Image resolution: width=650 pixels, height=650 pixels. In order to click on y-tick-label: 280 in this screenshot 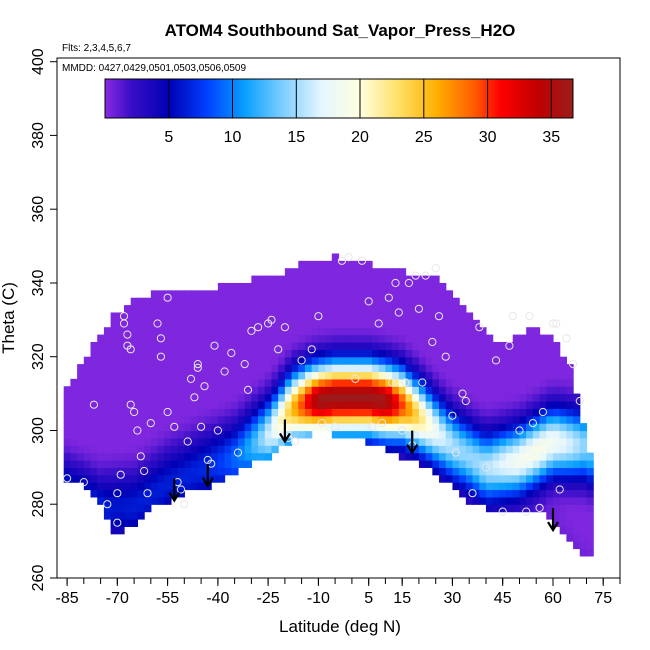, I will do `click(38, 504)`.